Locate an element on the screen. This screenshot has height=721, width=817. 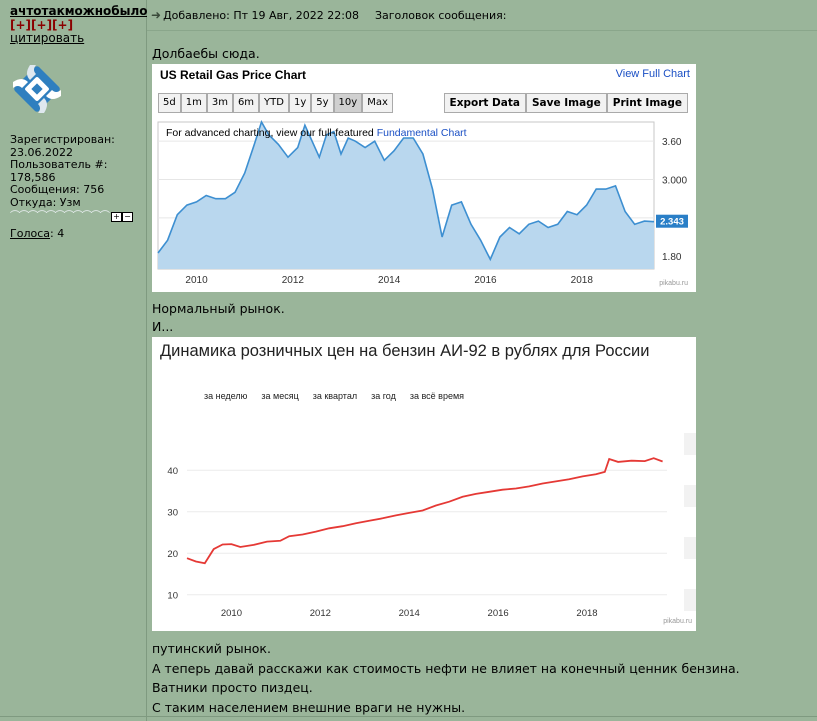
range-button-max: Max is located at coordinates (377, 103).